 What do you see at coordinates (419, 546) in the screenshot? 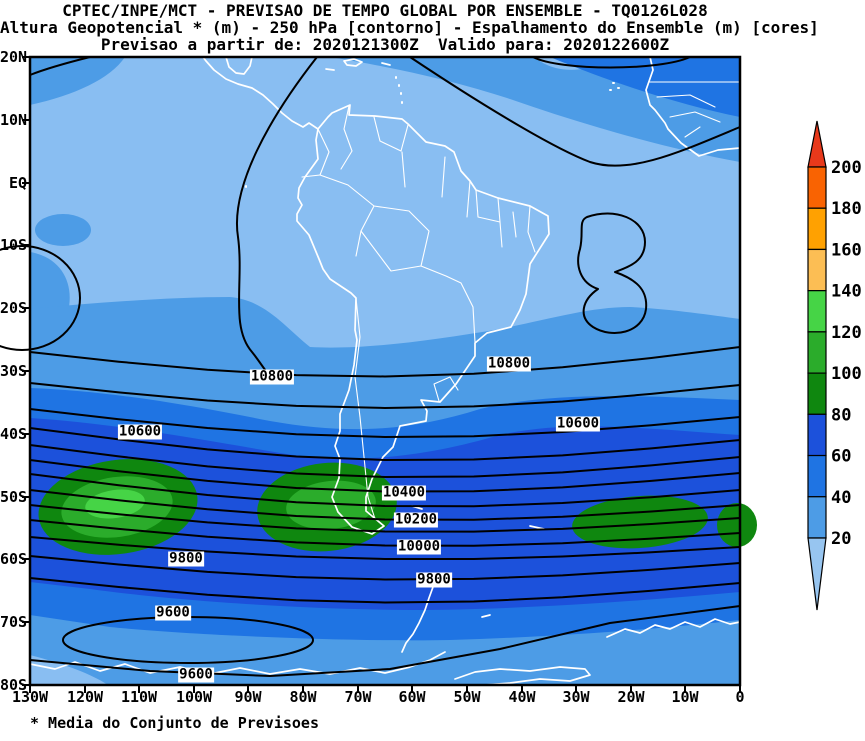
I see `contour-label: 10000` at bounding box center [419, 546].